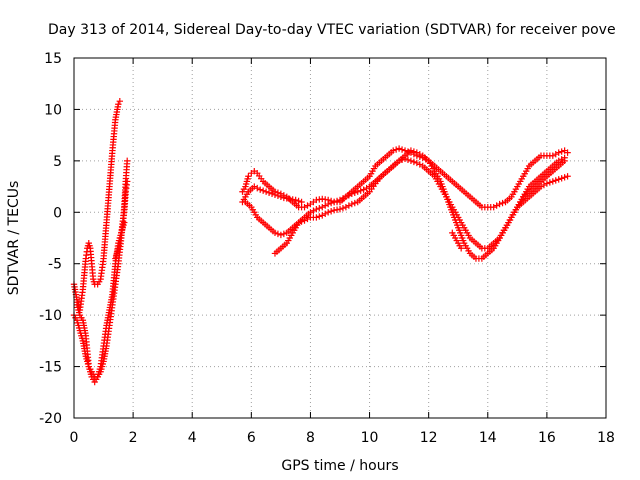  What do you see at coordinates (133, 438) in the screenshot?
I see `x-tick-label: 2` at bounding box center [133, 438].